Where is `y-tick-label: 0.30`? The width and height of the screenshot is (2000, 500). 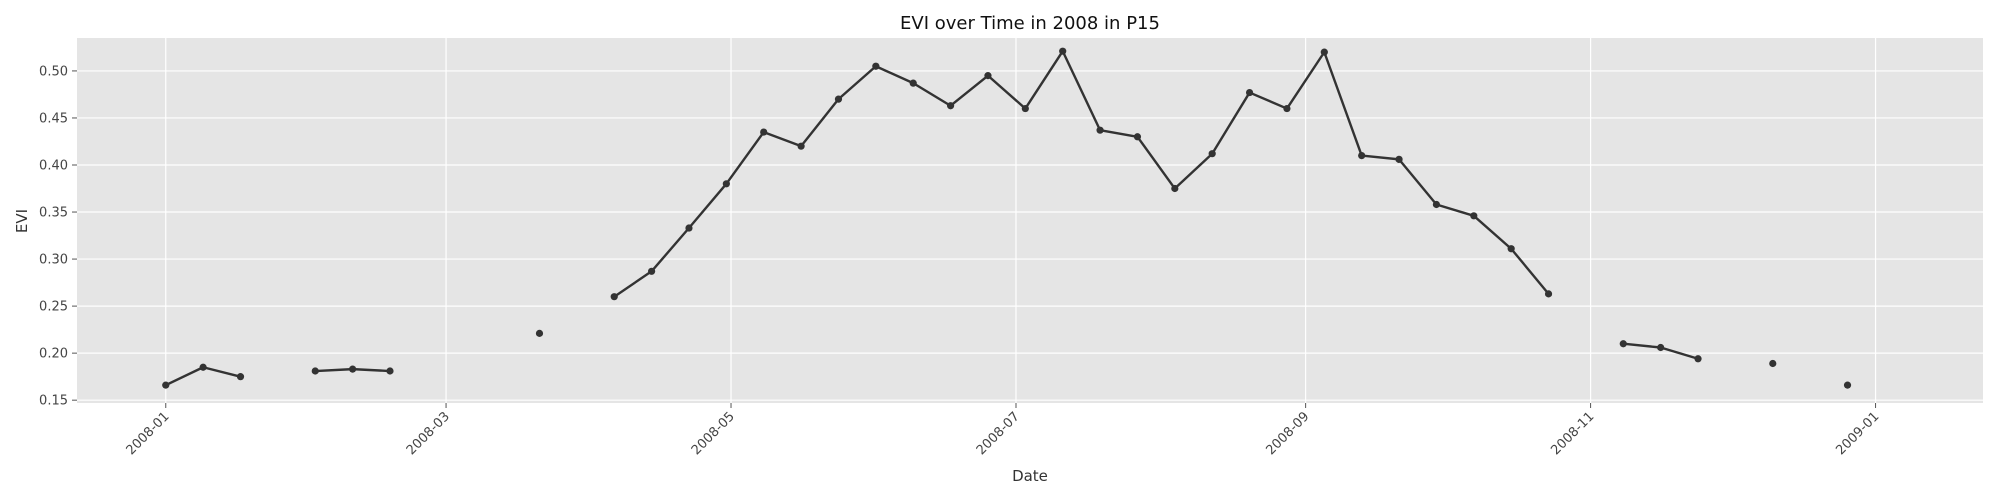
y-tick-label: 0.30 is located at coordinates (53, 260).